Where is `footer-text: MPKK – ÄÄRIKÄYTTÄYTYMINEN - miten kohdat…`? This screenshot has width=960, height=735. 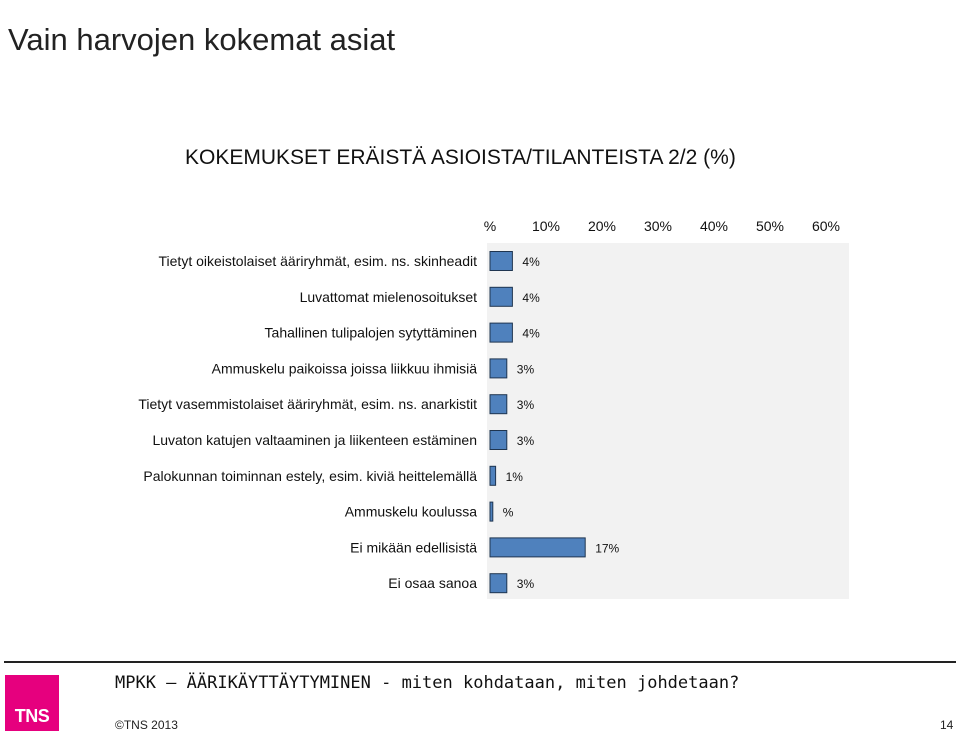
footer-text: MPKK – ÄÄRIKÄYTTÄYTYMINEN - miten kohdat… is located at coordinates (427, 683).